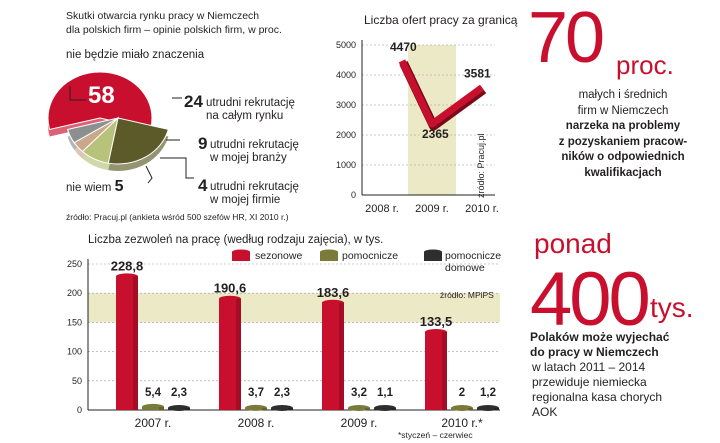 This screenshot has height=443, width=720. I want to click on bar-xtick-label: 2009 r., so click(359, 423).